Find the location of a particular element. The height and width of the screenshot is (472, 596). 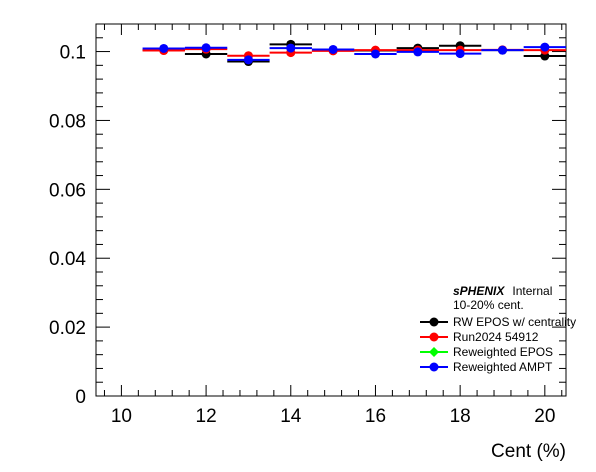

annotation-centrality: 10-20% cent. is located at coordinates (488, 305).